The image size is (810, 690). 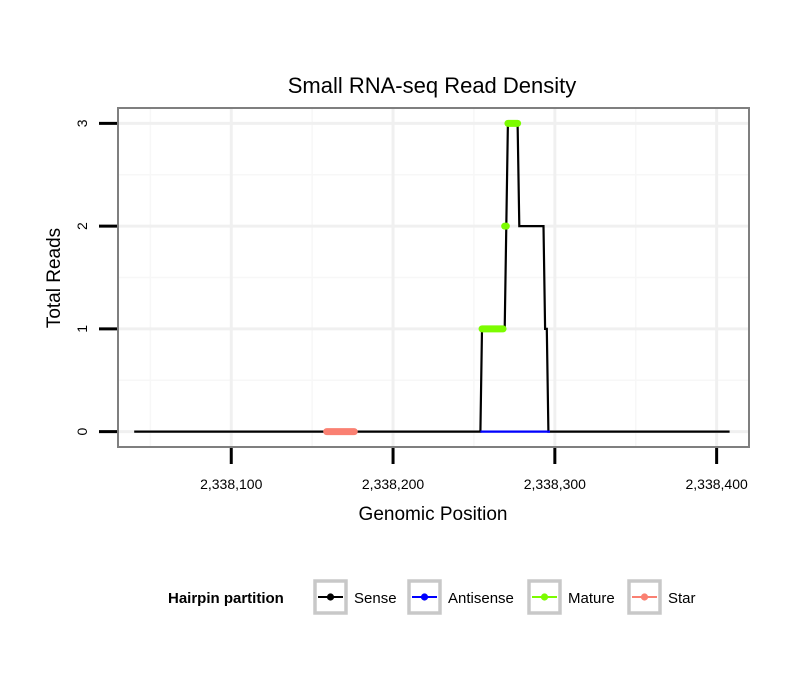 I want to click on x-tick-label: 2,338,300, so click(x=555, y=484).